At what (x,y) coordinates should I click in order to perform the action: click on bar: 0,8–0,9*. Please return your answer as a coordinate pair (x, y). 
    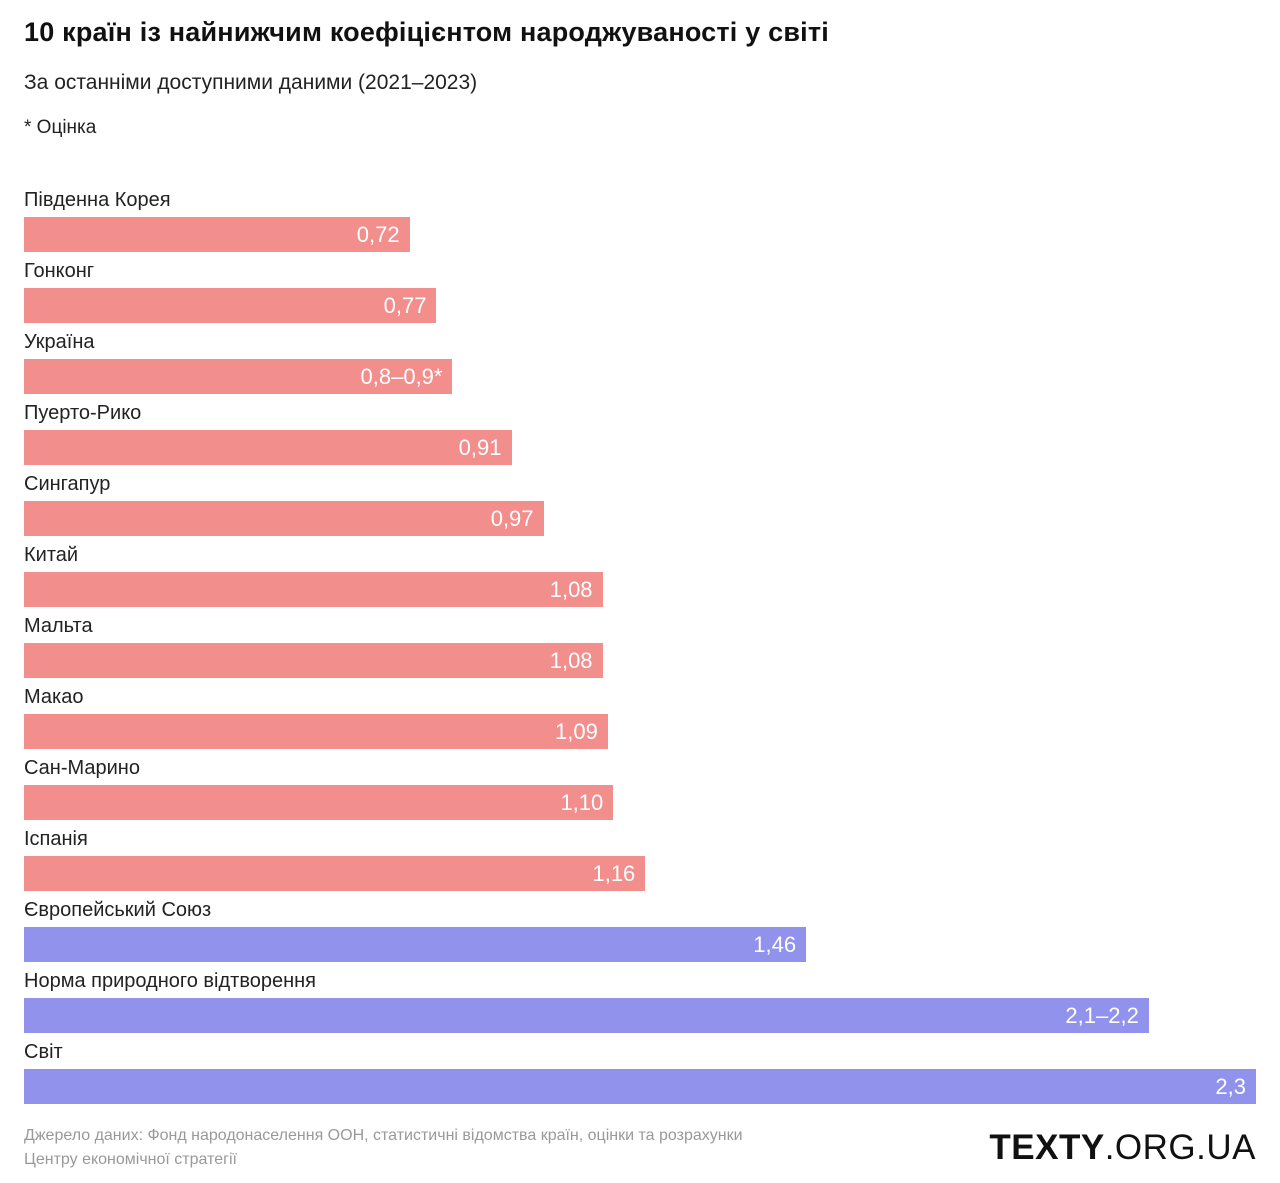
    Looking at the image, I should click on (238, 376).